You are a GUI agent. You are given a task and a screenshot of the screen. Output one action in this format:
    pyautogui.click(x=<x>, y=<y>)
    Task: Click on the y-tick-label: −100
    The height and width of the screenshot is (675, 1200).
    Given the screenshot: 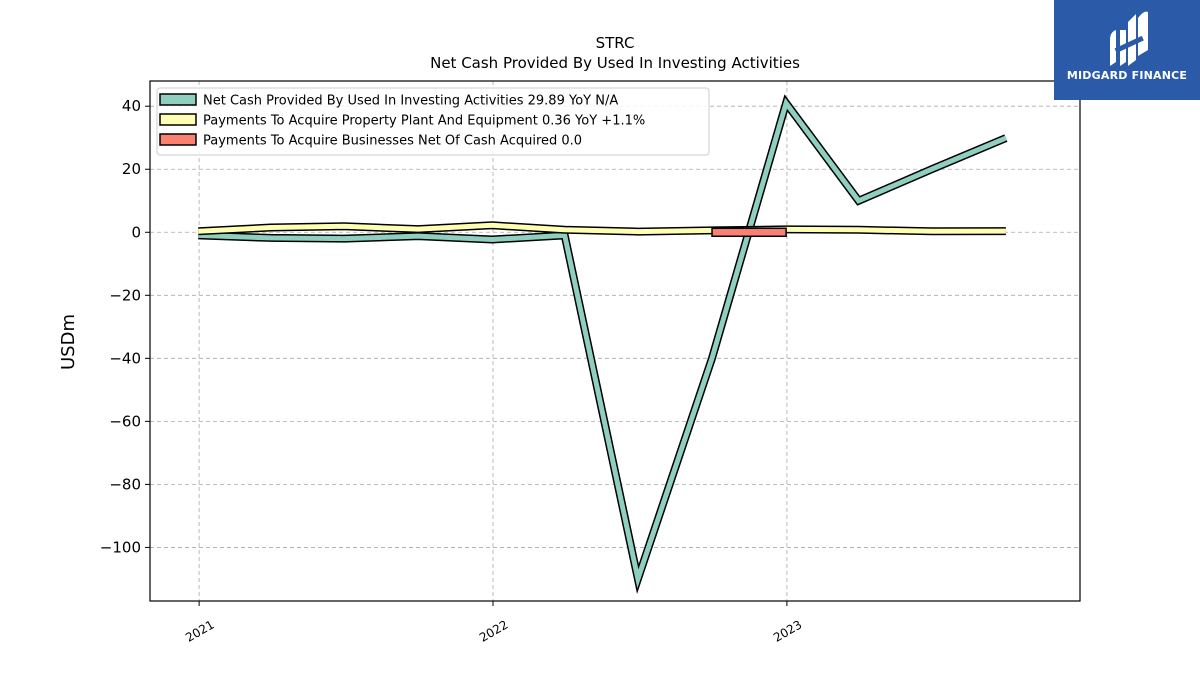 What is the action you would take?
    pyautogui.click(x=120, y=547)
    